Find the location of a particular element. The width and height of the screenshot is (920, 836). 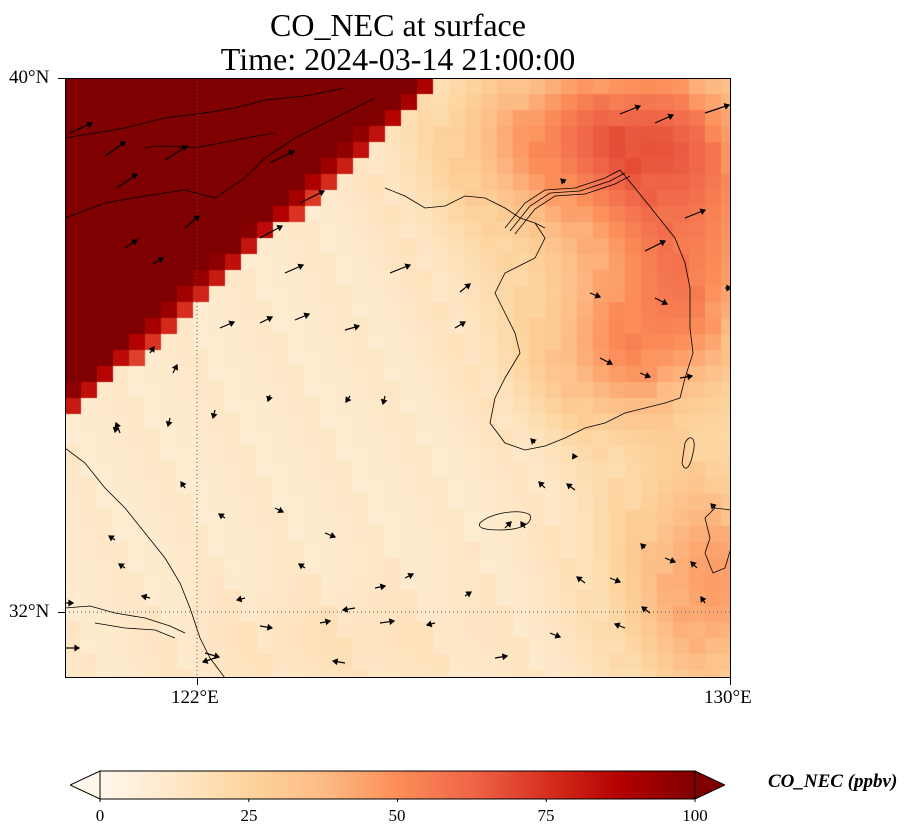

colorbar-title: CO_NEC (ppbv) is located at coordinates (833, 781).